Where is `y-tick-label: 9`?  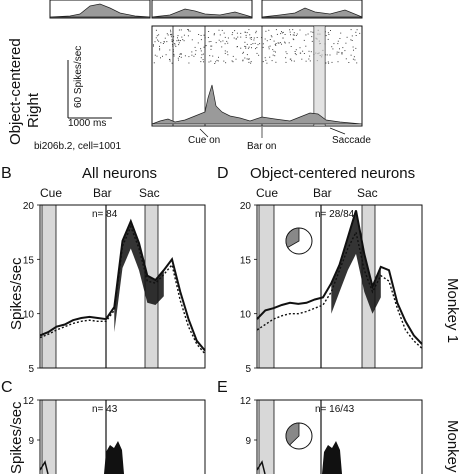
y-tick-label: 9 is located at coordinates (248, 441).